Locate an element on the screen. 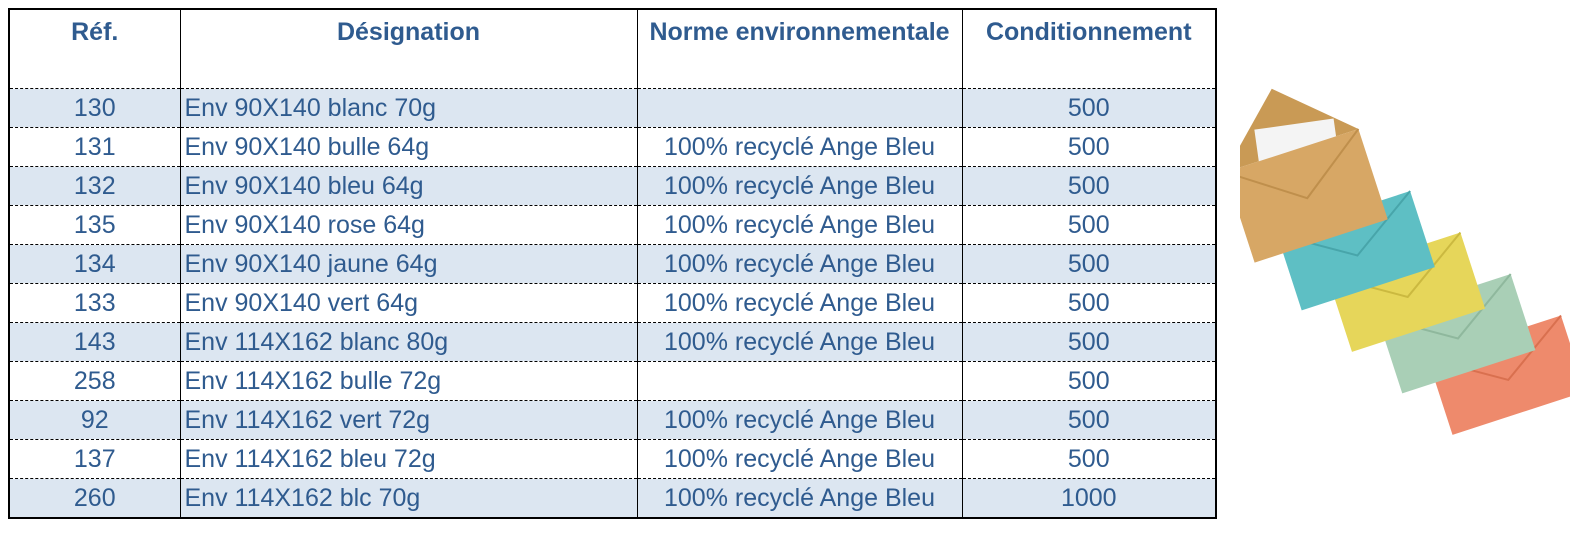 This screenshot has width=1585, height=534. header-cell: Réf. is located at coordinates (94, 49).